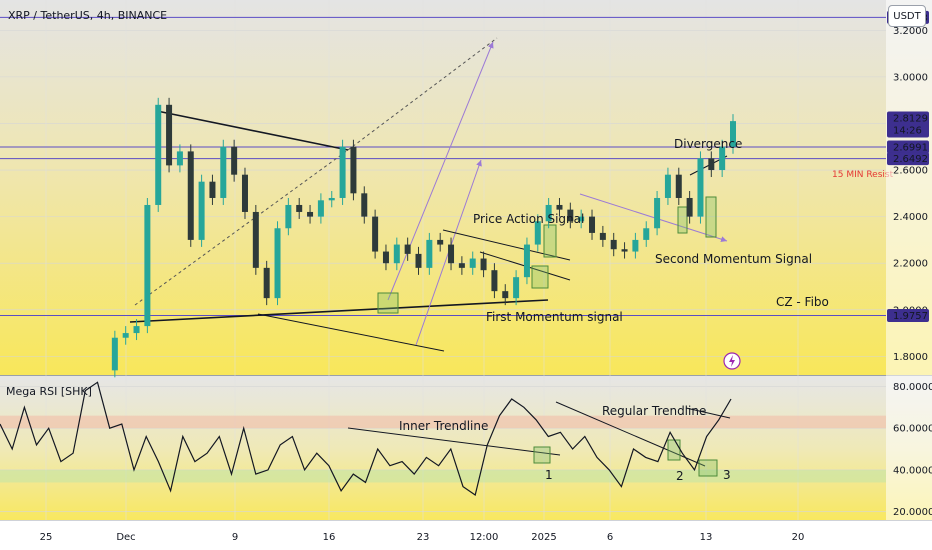 The image size is (932, 550). Describe the element at coordinates (351, 332) in the screenshot. I see `lower-channel-line` at that location.